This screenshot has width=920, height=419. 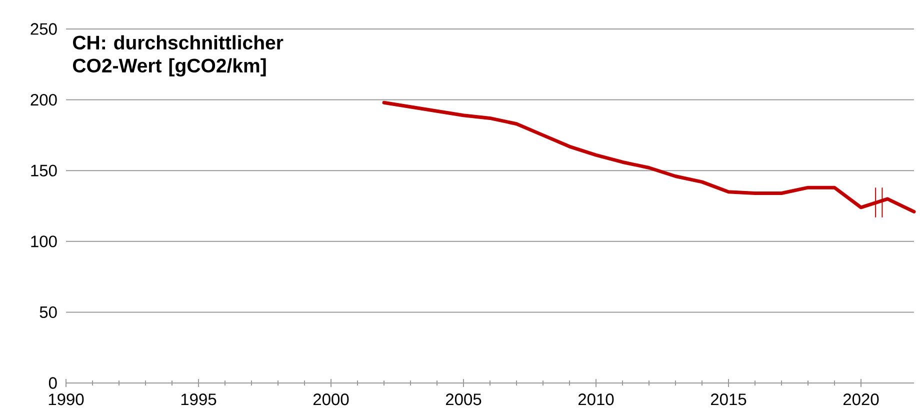 What do you see at coordinates (596, 400) in the screenshot?
I see `x-tick-label: 2010` at bounding box center [596, 400].